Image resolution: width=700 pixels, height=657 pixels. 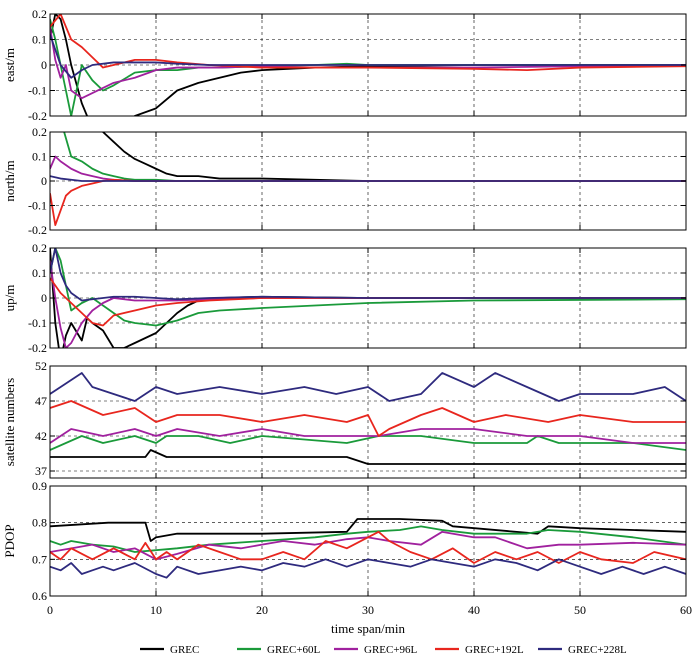 What do you see at coordinates (50, 610) in the screenshot?
I see `x-tick-label: 0` at bounding box center [50, 610].